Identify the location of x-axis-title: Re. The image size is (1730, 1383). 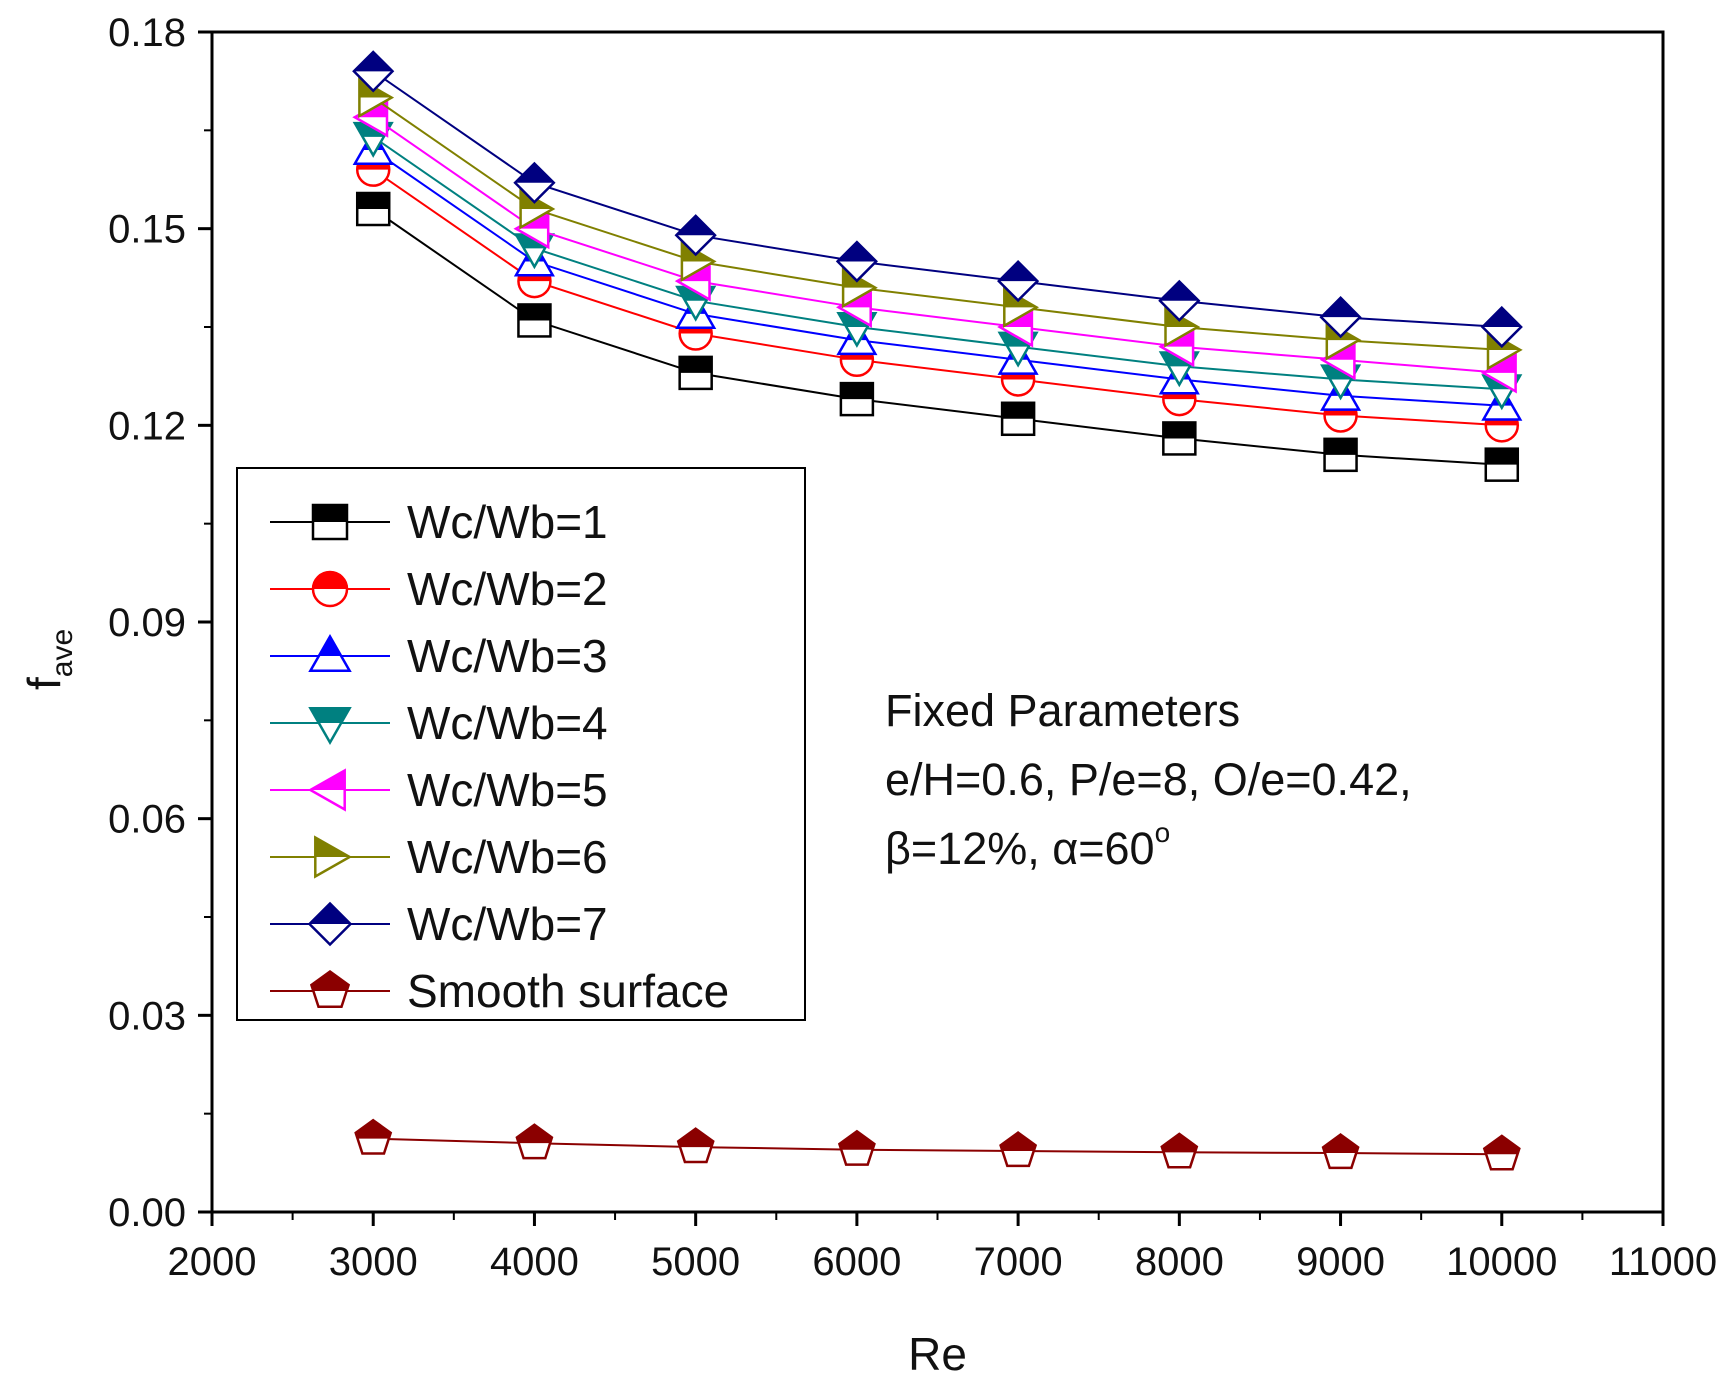
(937, 1354).